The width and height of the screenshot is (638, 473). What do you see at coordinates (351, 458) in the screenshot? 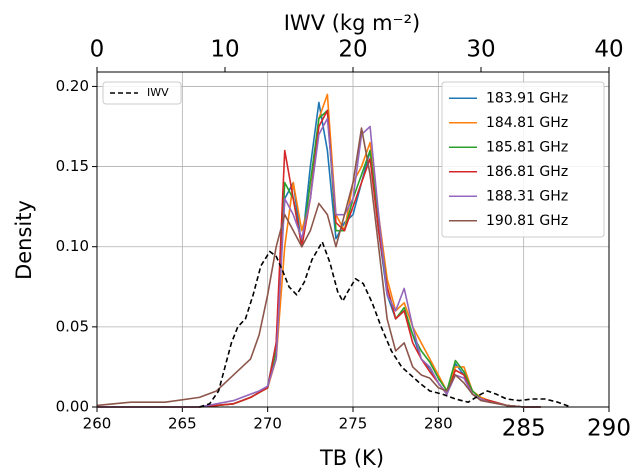
I see `x-axis-label: TB (K)` at bounding box center [351, 458].